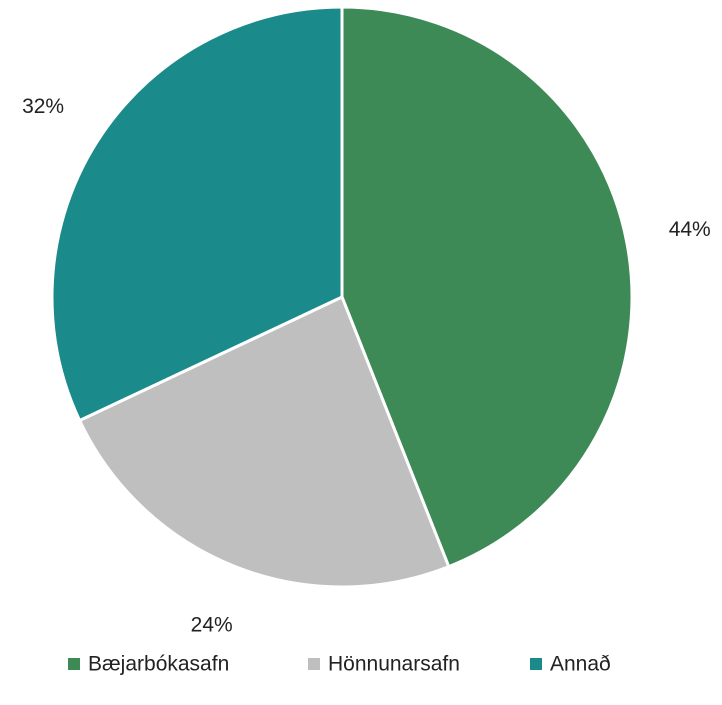  Describe the element at coordinates (394, 664) in the screenshot. I see `legend-label: Hönnunarsafn` at that location.